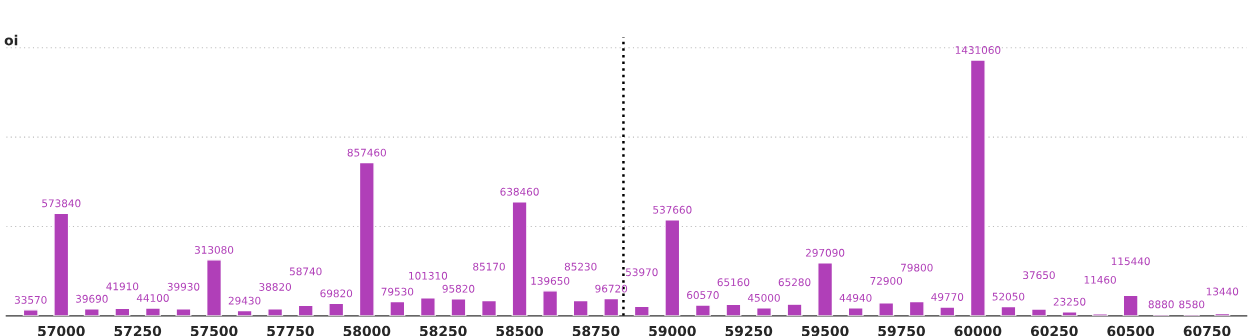 This screenshot has width=1253, height=336. What do you see at coordinates (428, 275) in the screenshot?
I see `data-label: 101310` at bounding box center [428, 275].